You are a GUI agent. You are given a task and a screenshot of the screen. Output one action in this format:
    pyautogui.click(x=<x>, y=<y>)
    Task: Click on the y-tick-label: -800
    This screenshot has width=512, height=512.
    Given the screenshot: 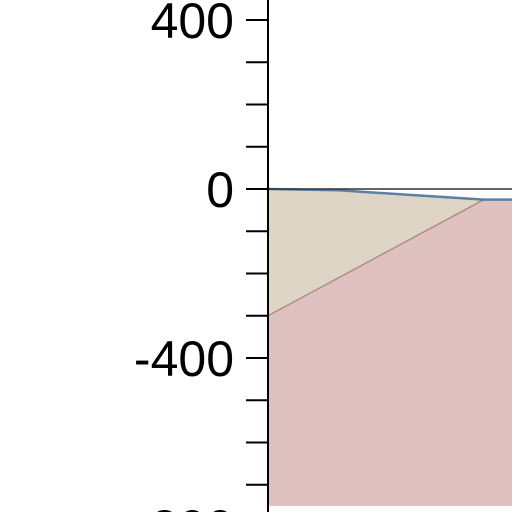 What is the action you would take?
    pyautogui.click(x=184, y=506)
    